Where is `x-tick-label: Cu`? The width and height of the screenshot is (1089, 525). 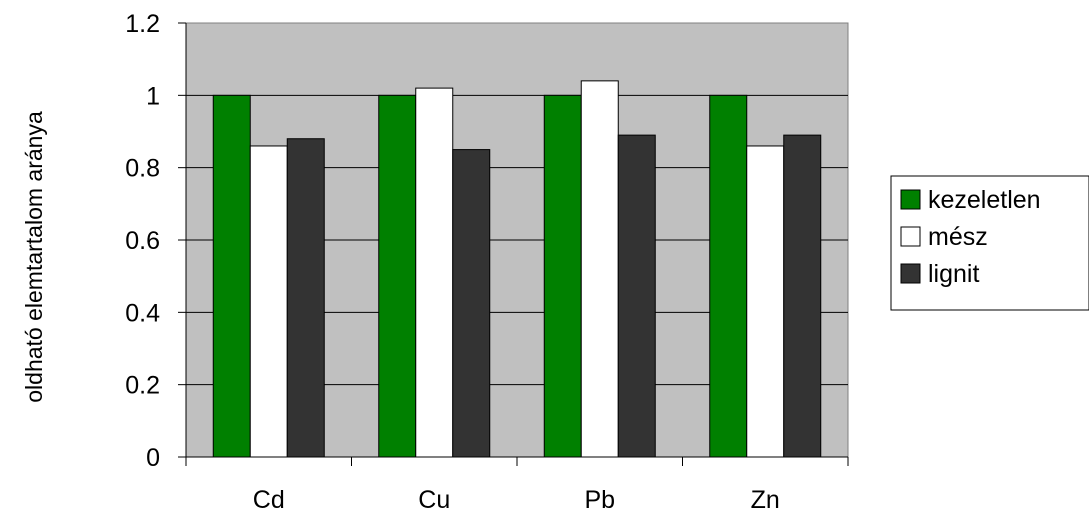
x-tick-label: Cu is located at coordinates (434, 500).